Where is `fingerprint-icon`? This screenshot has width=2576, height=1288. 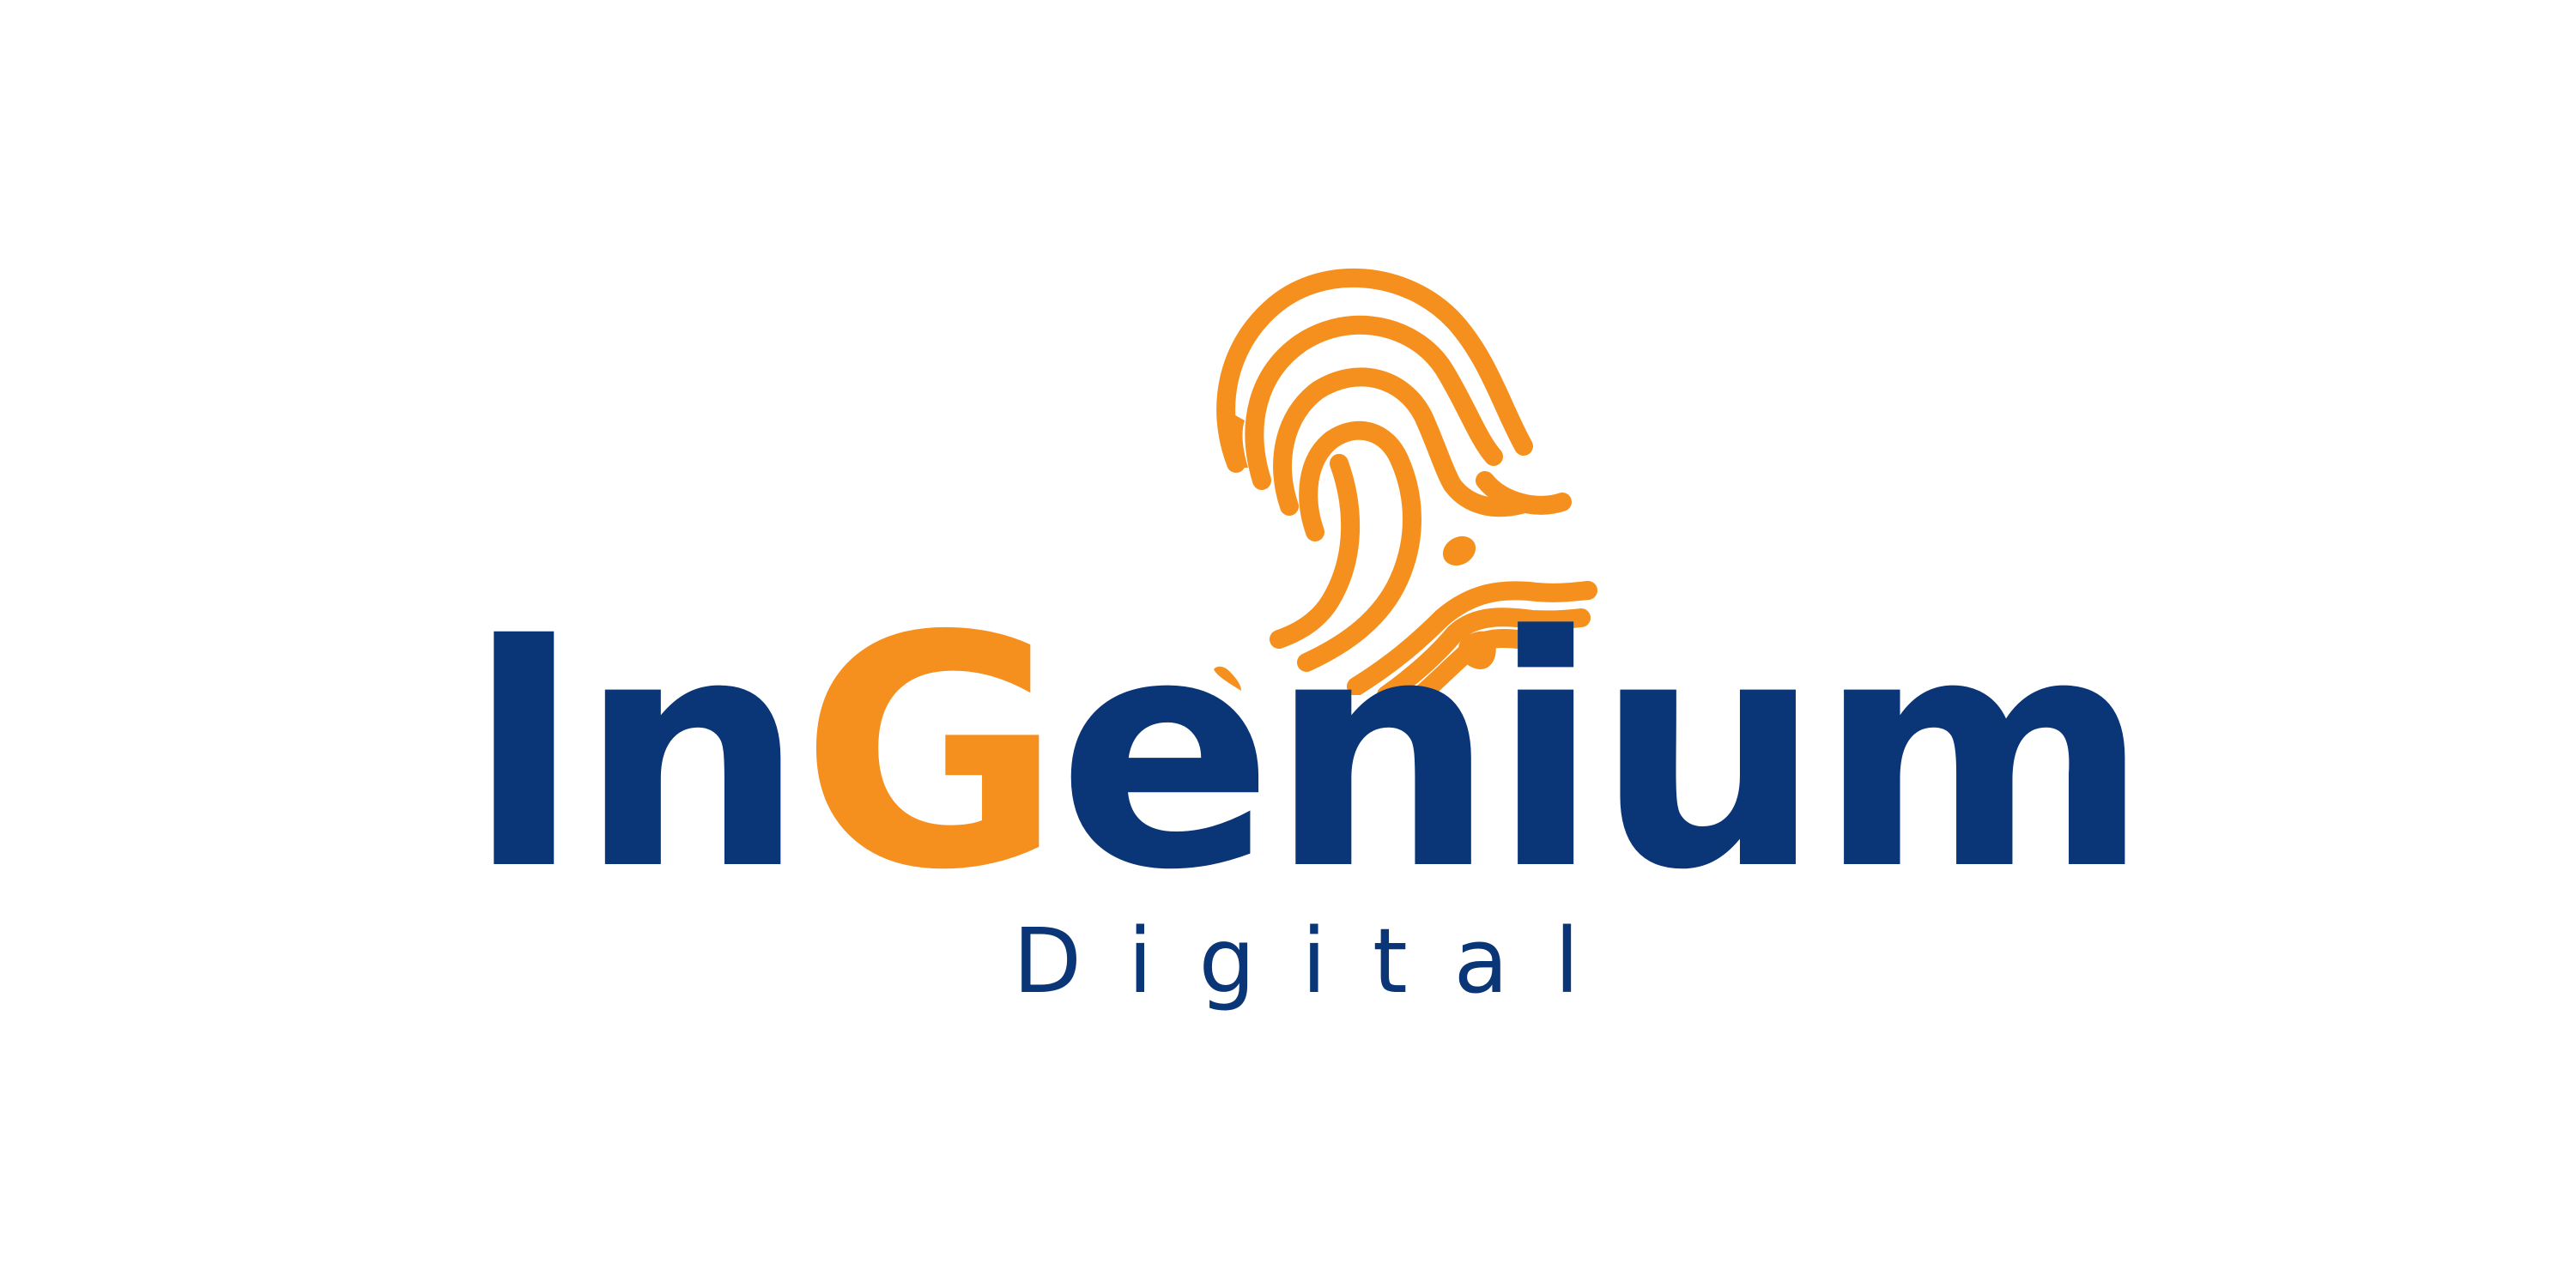 fingerprint-icon is located at coordinates (1405, 481).